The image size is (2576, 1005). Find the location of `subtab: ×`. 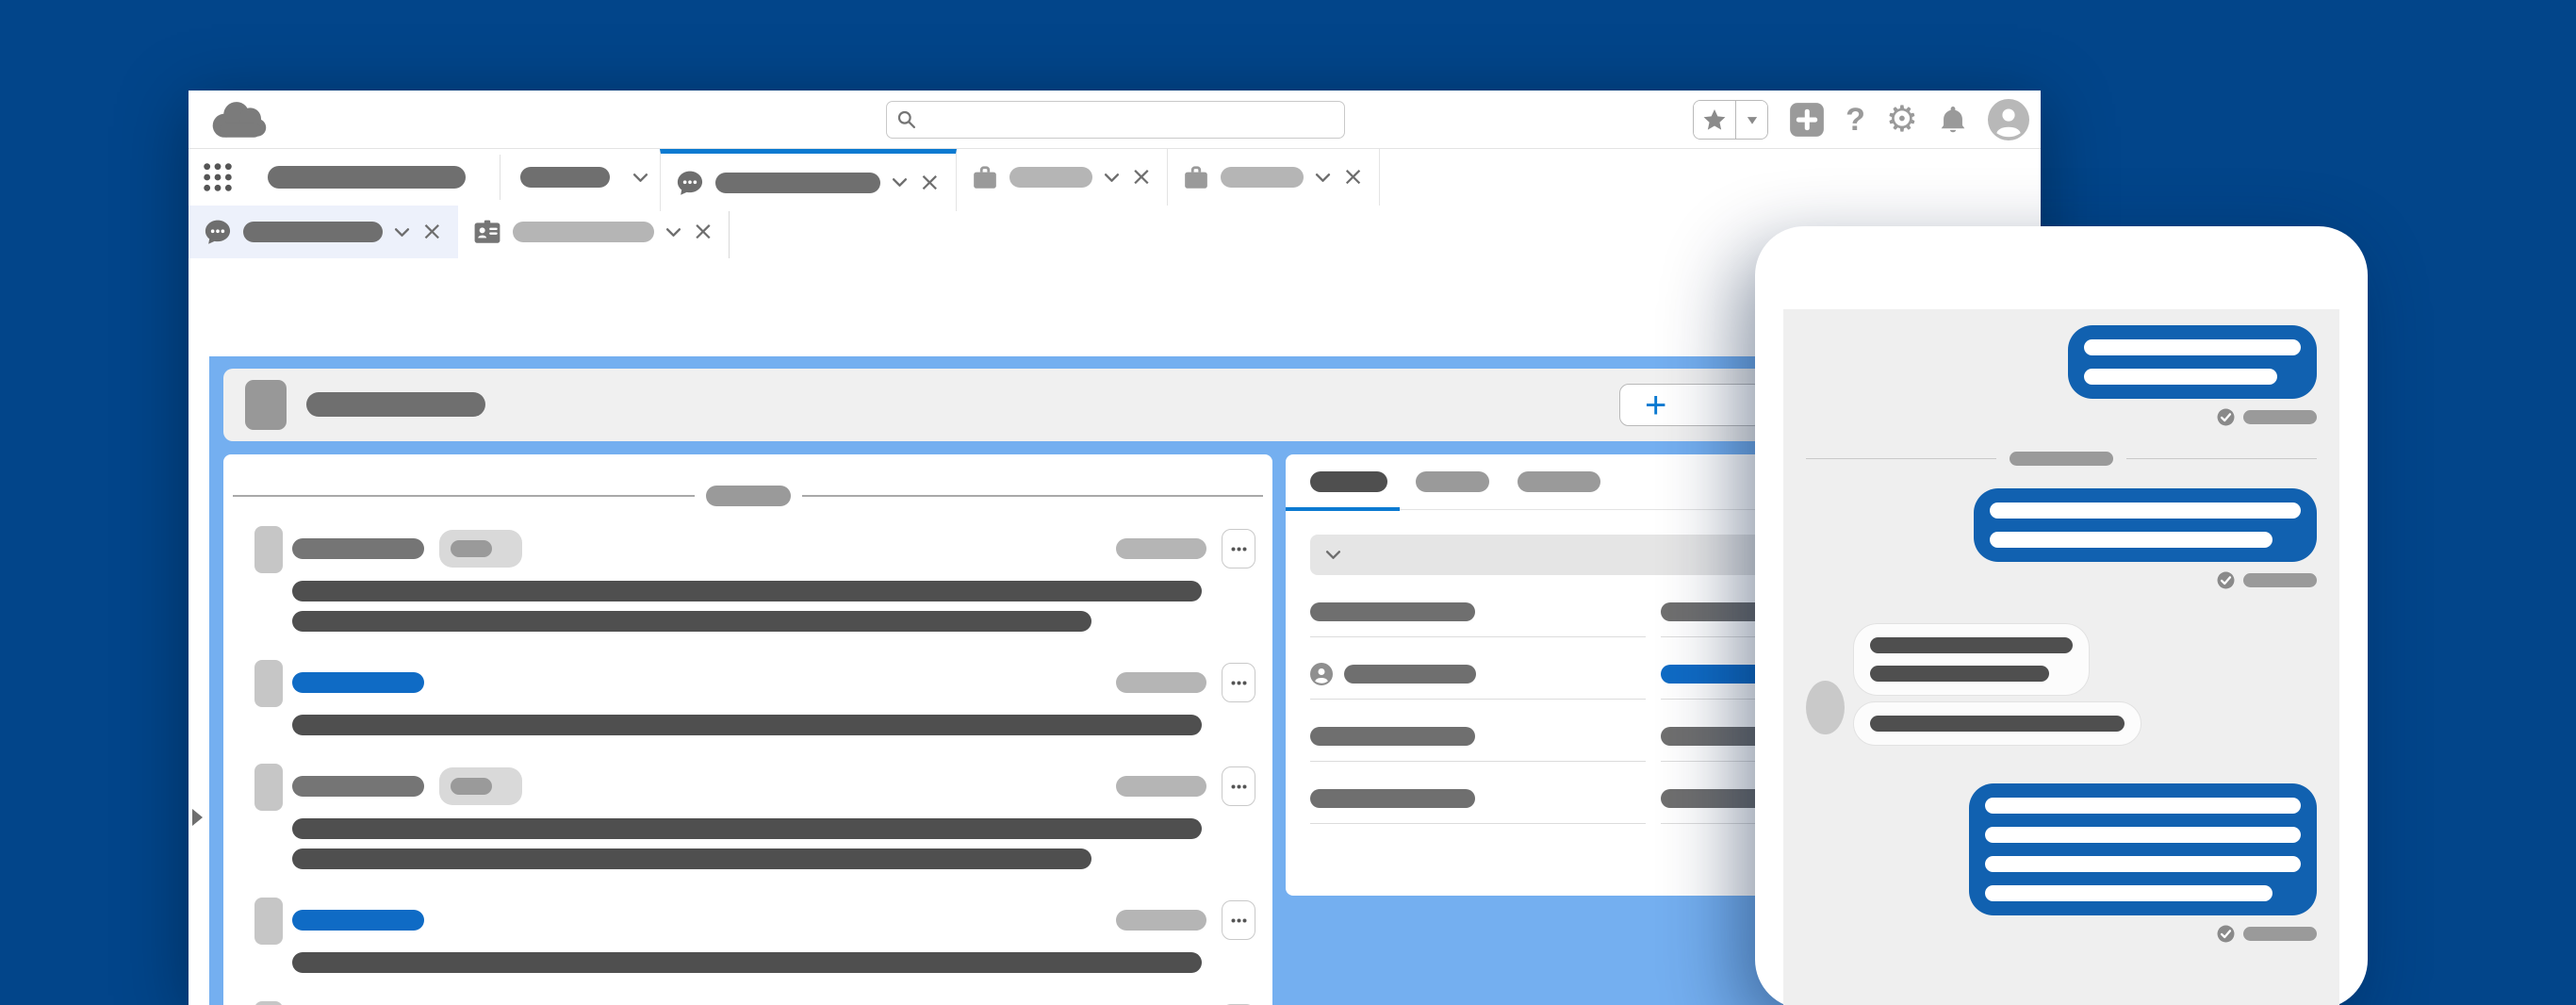

subtab: × is located at coordinates (594, 232).